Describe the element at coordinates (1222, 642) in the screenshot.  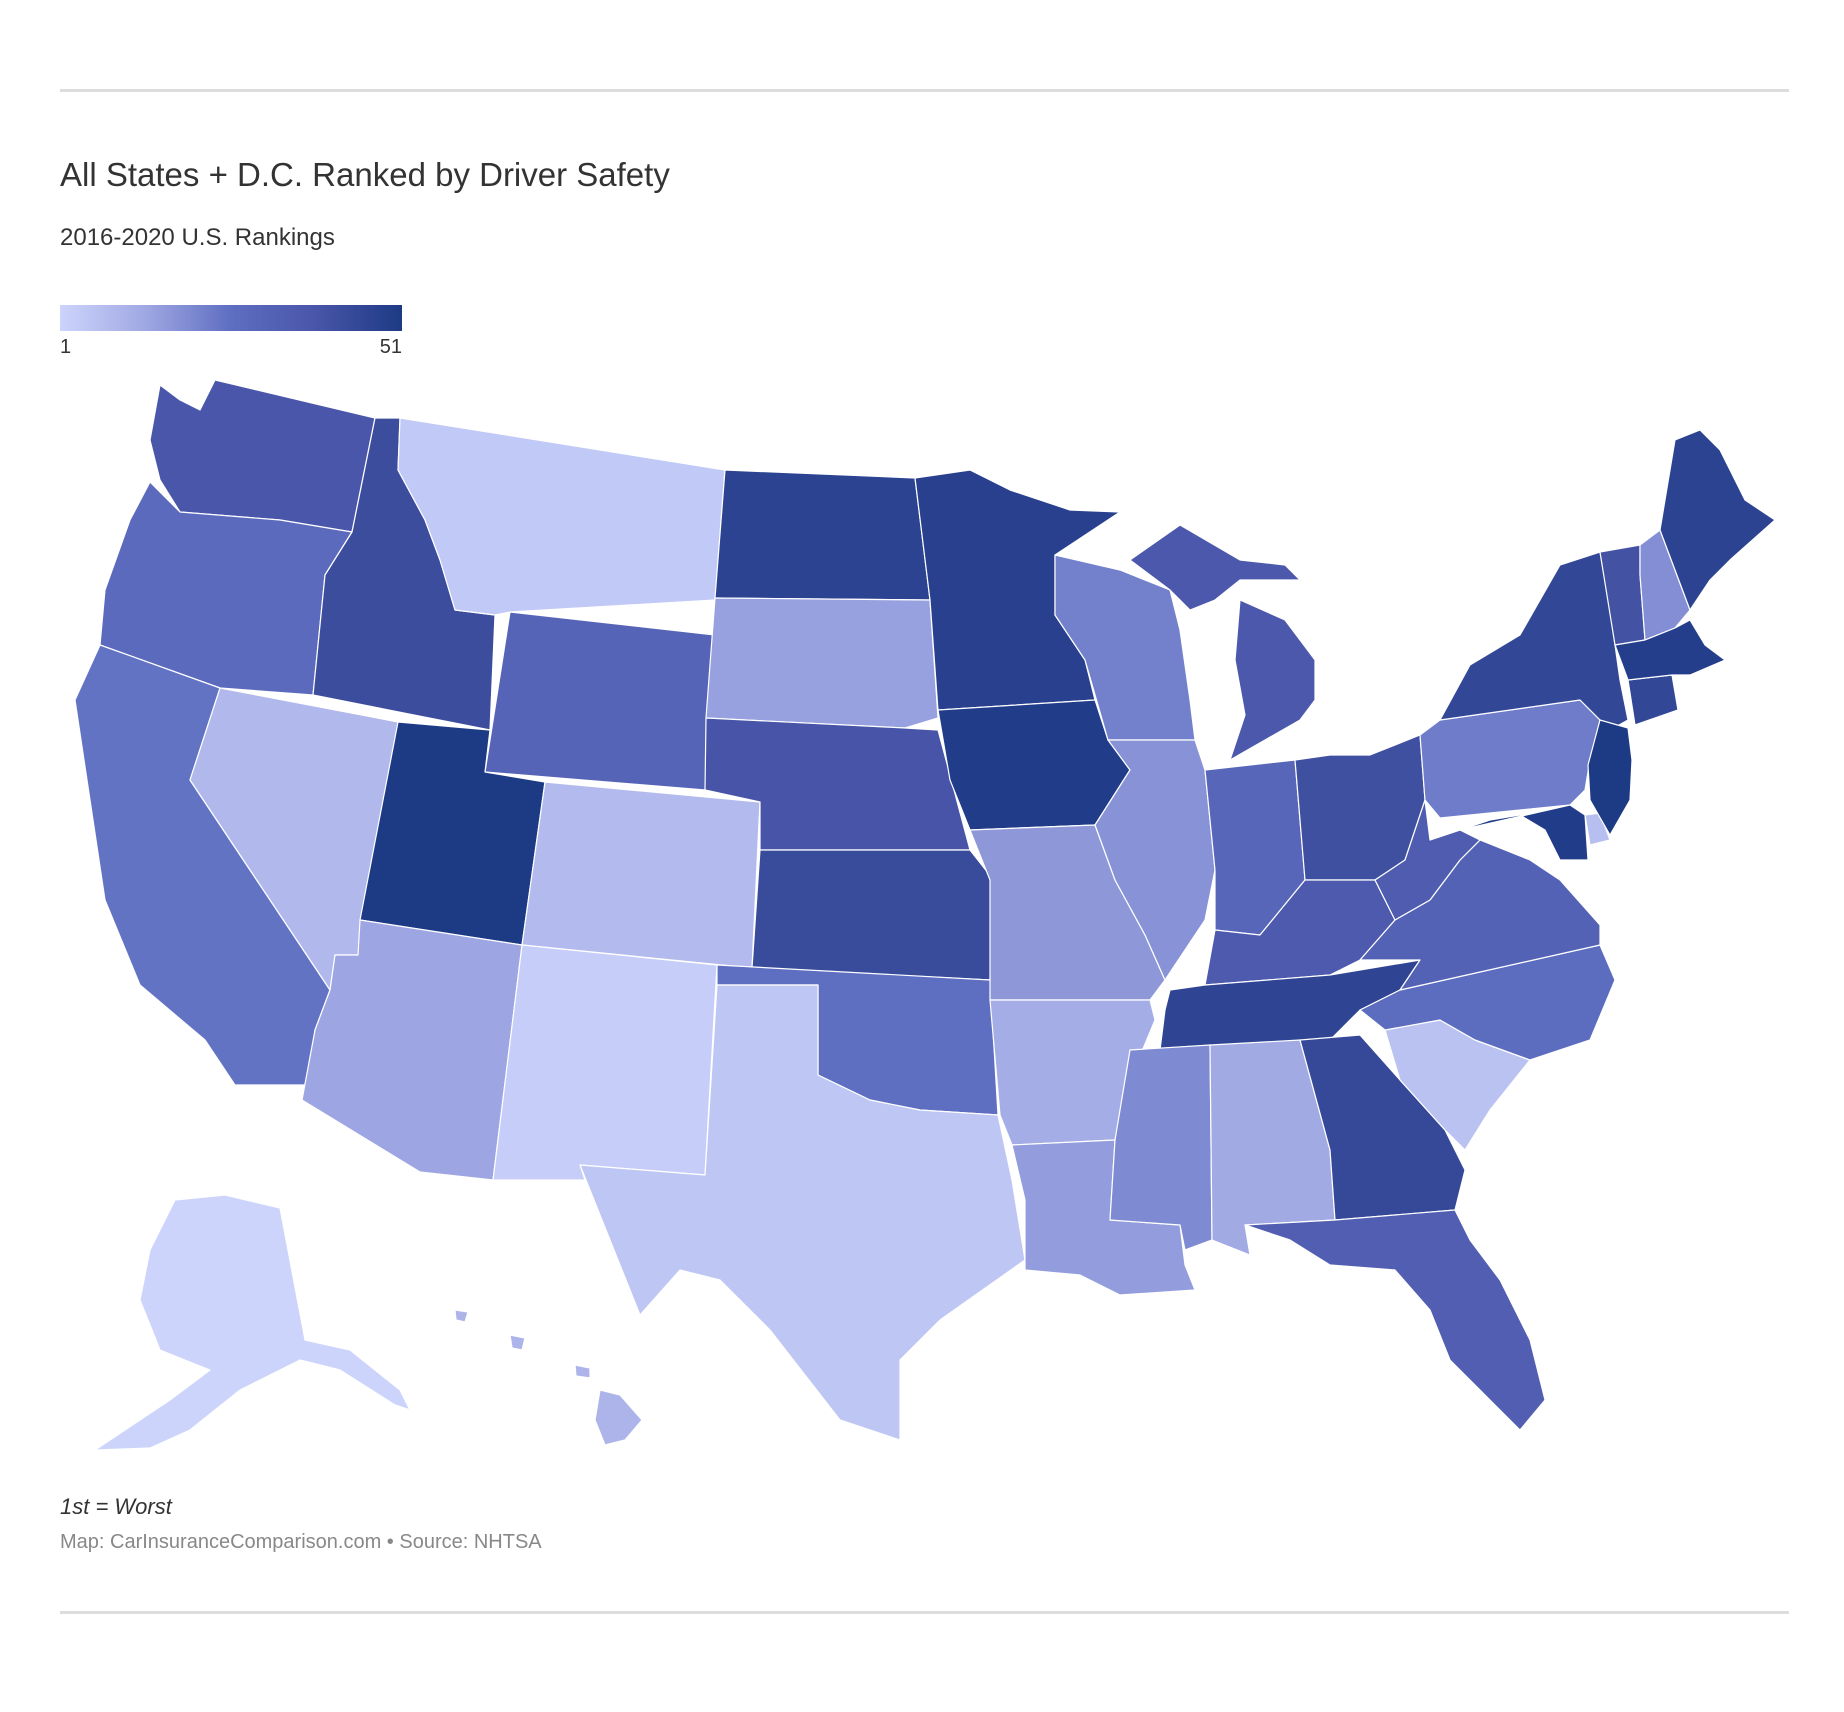
I see `state-MI` at that location.